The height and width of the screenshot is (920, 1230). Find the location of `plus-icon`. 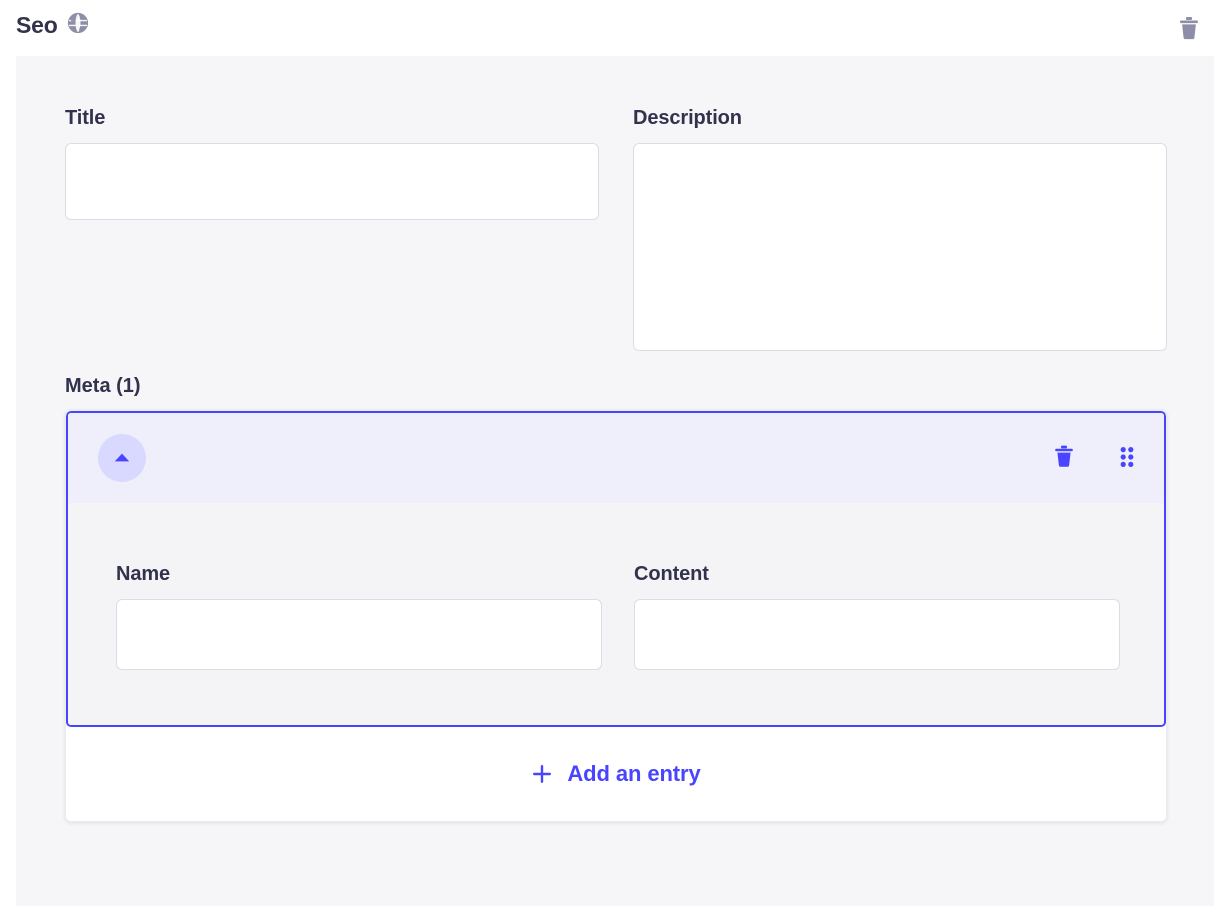

plus-icon is located at coordinates (542, 774).